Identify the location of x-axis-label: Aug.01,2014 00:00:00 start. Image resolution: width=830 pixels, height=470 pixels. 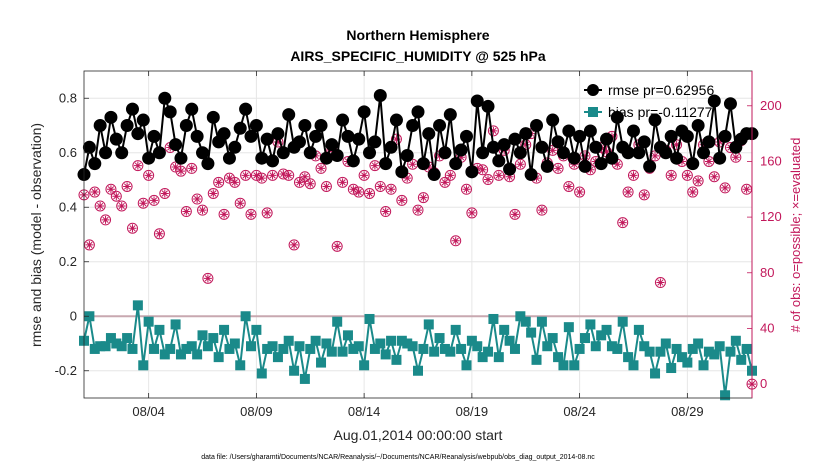
(418, 435).